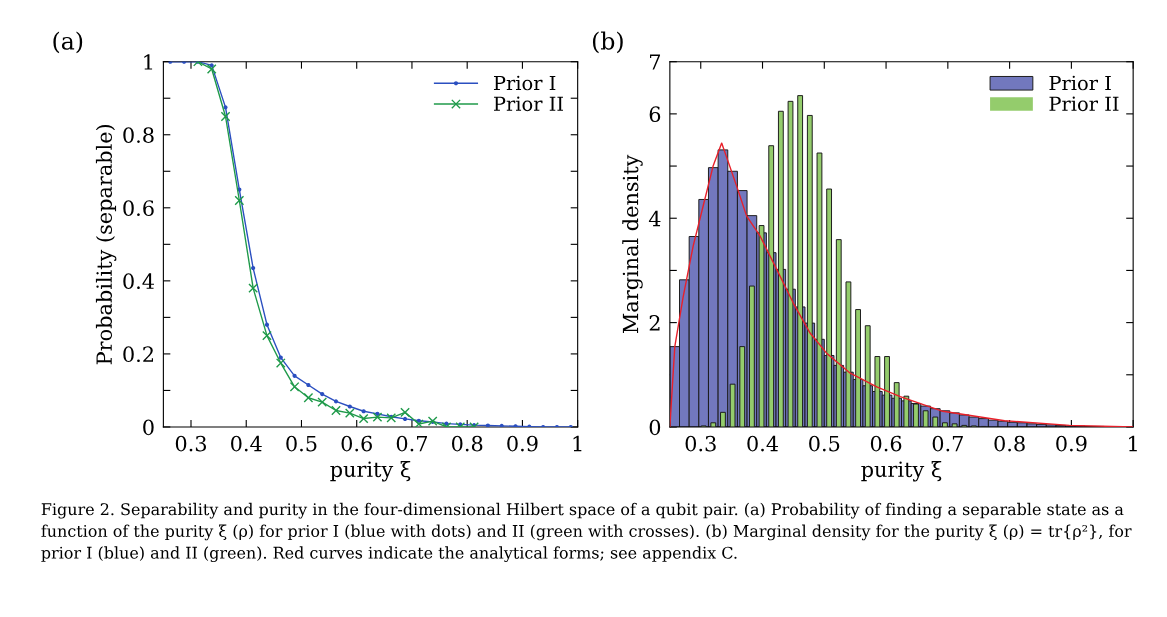 The width and height of the screenshot is (1167, 617). I want to click on y-tick-label: 4, so click(654, 218).